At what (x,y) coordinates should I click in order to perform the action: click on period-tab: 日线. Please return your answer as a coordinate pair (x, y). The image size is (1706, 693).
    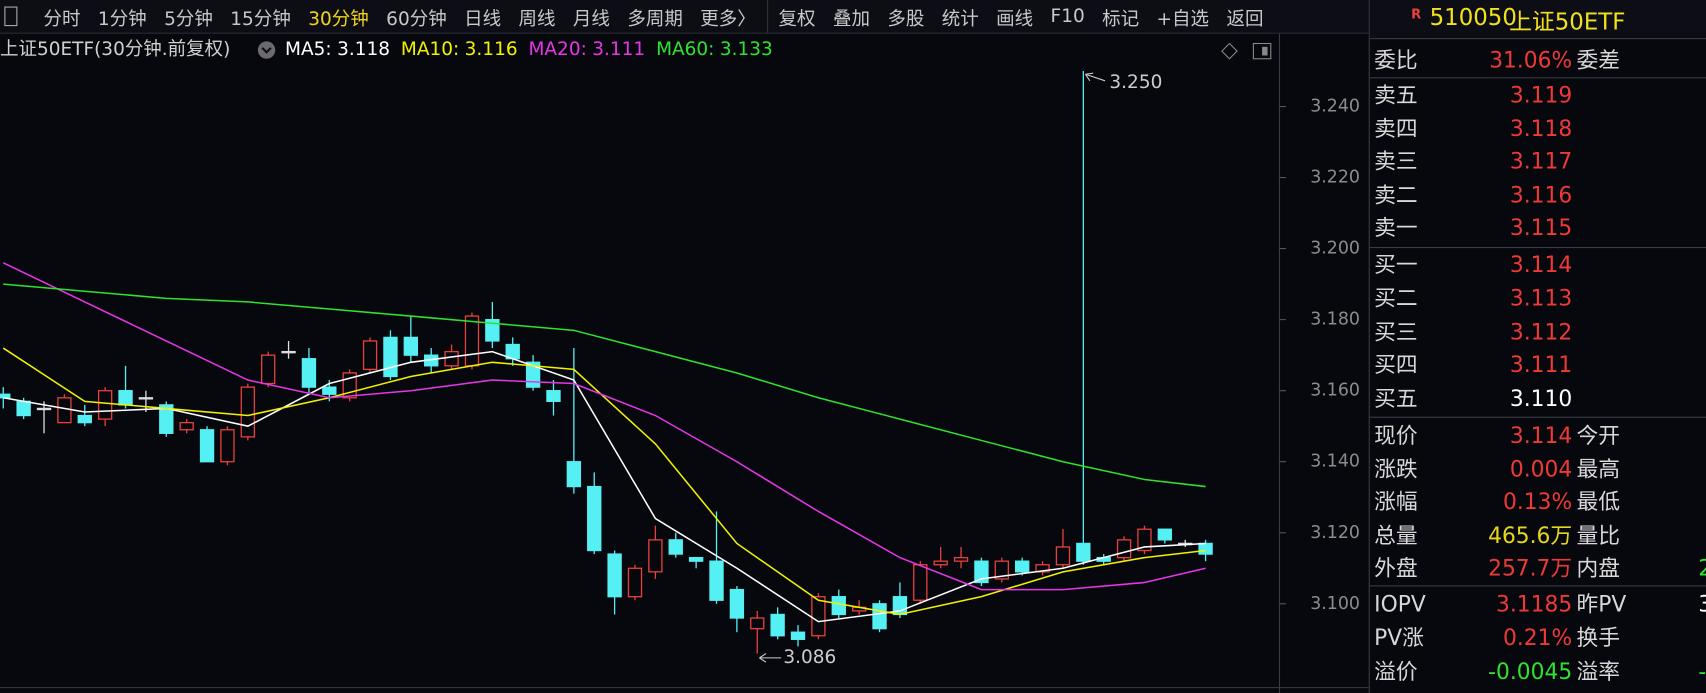
    Looking at the image, I should click on (483, 19).